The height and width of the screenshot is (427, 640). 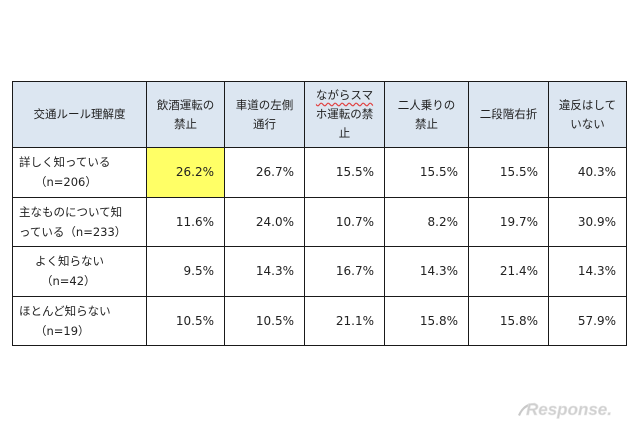 I want to click on table-cell: 26.7%, so click(x=264, y=172).